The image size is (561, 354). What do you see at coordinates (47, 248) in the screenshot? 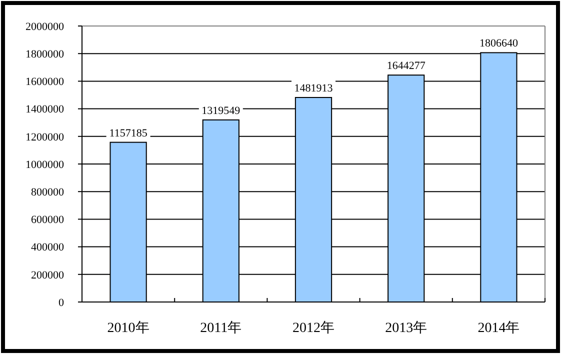
I see `y-tick-label: 400000` at bounding box center [47, 248].